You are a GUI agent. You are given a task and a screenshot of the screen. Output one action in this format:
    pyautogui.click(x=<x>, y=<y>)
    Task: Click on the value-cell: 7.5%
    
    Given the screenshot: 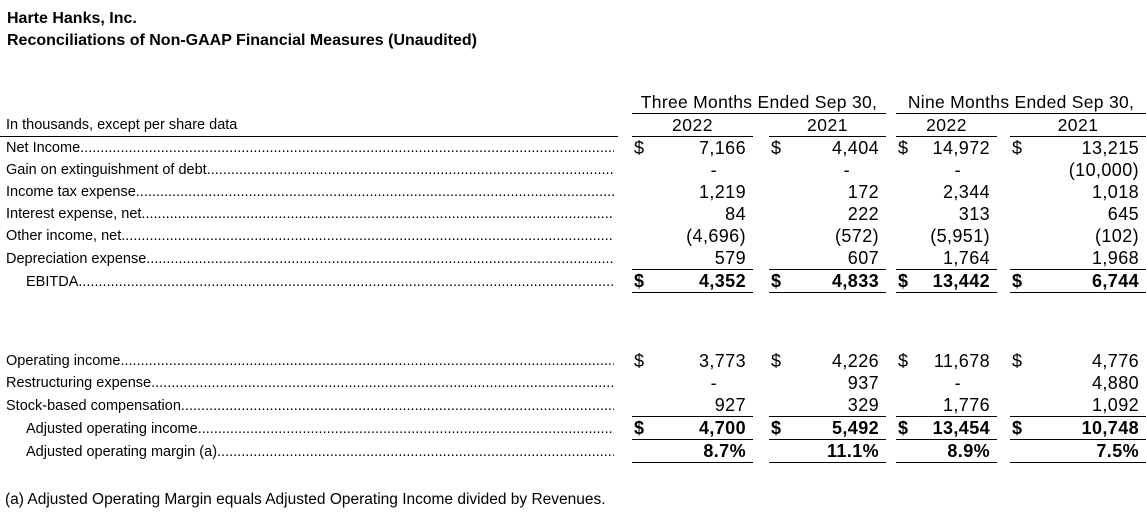 What is the action you would take?
    pyautogui.click(x=1078, y=451)
    